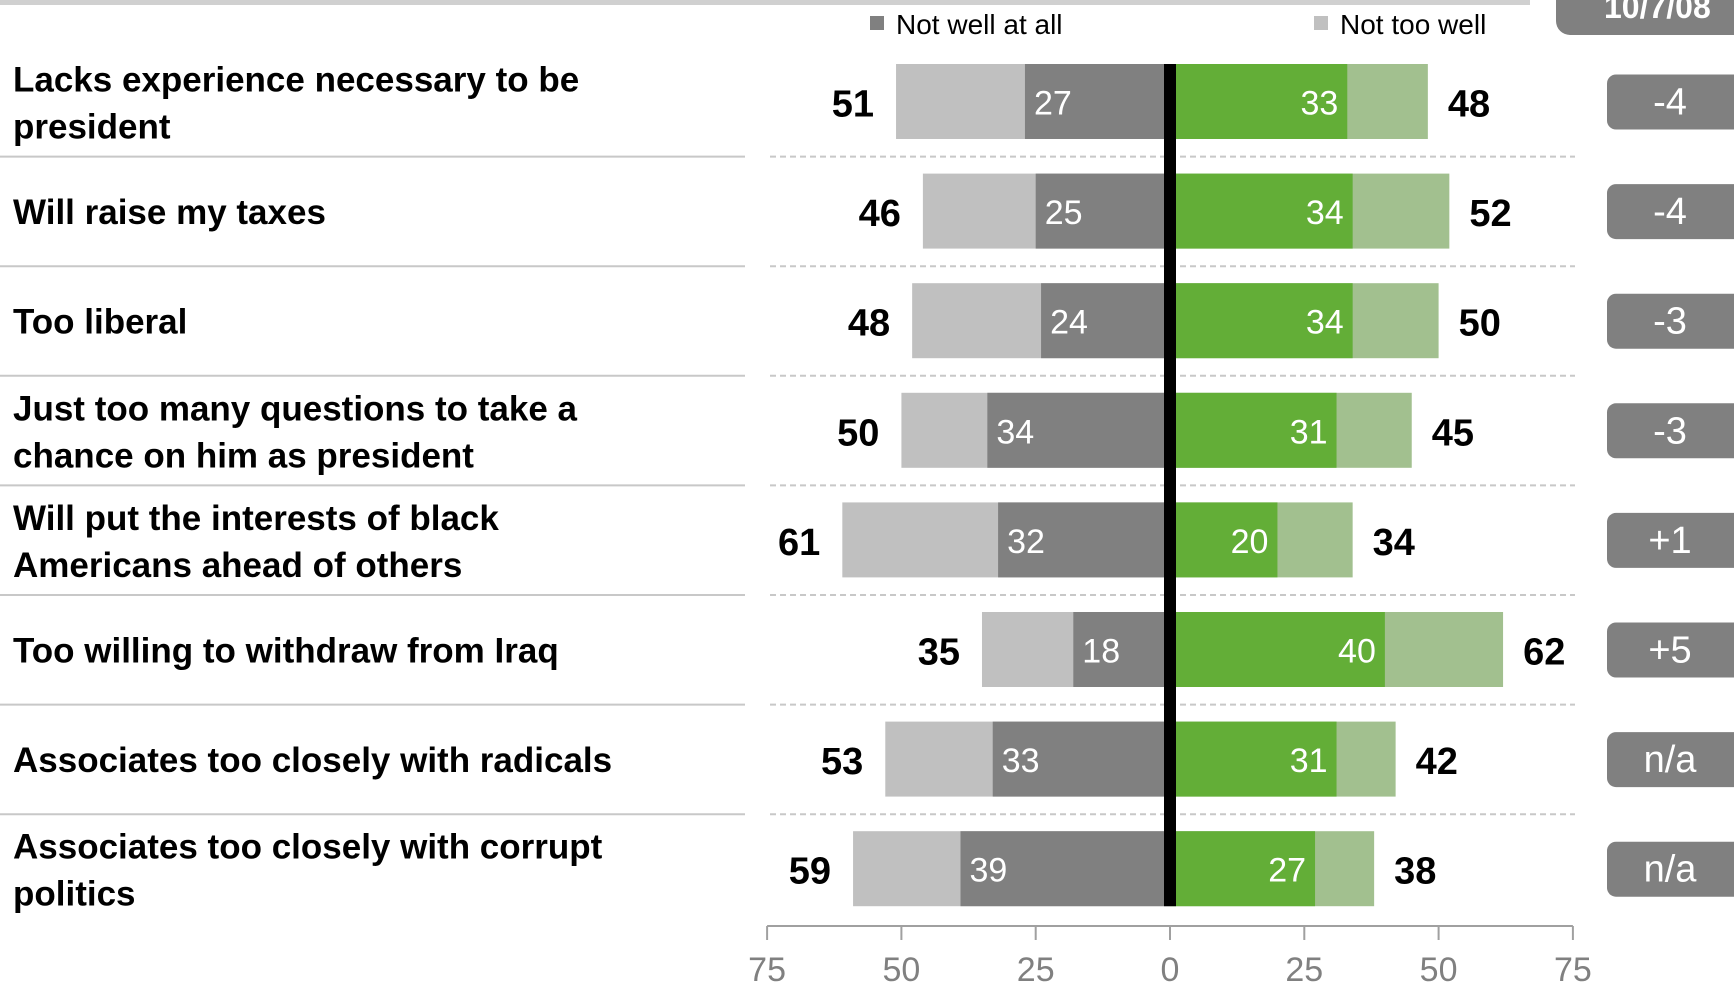  I want to click on bar-right-total-label: 50, so click(1480, 324).